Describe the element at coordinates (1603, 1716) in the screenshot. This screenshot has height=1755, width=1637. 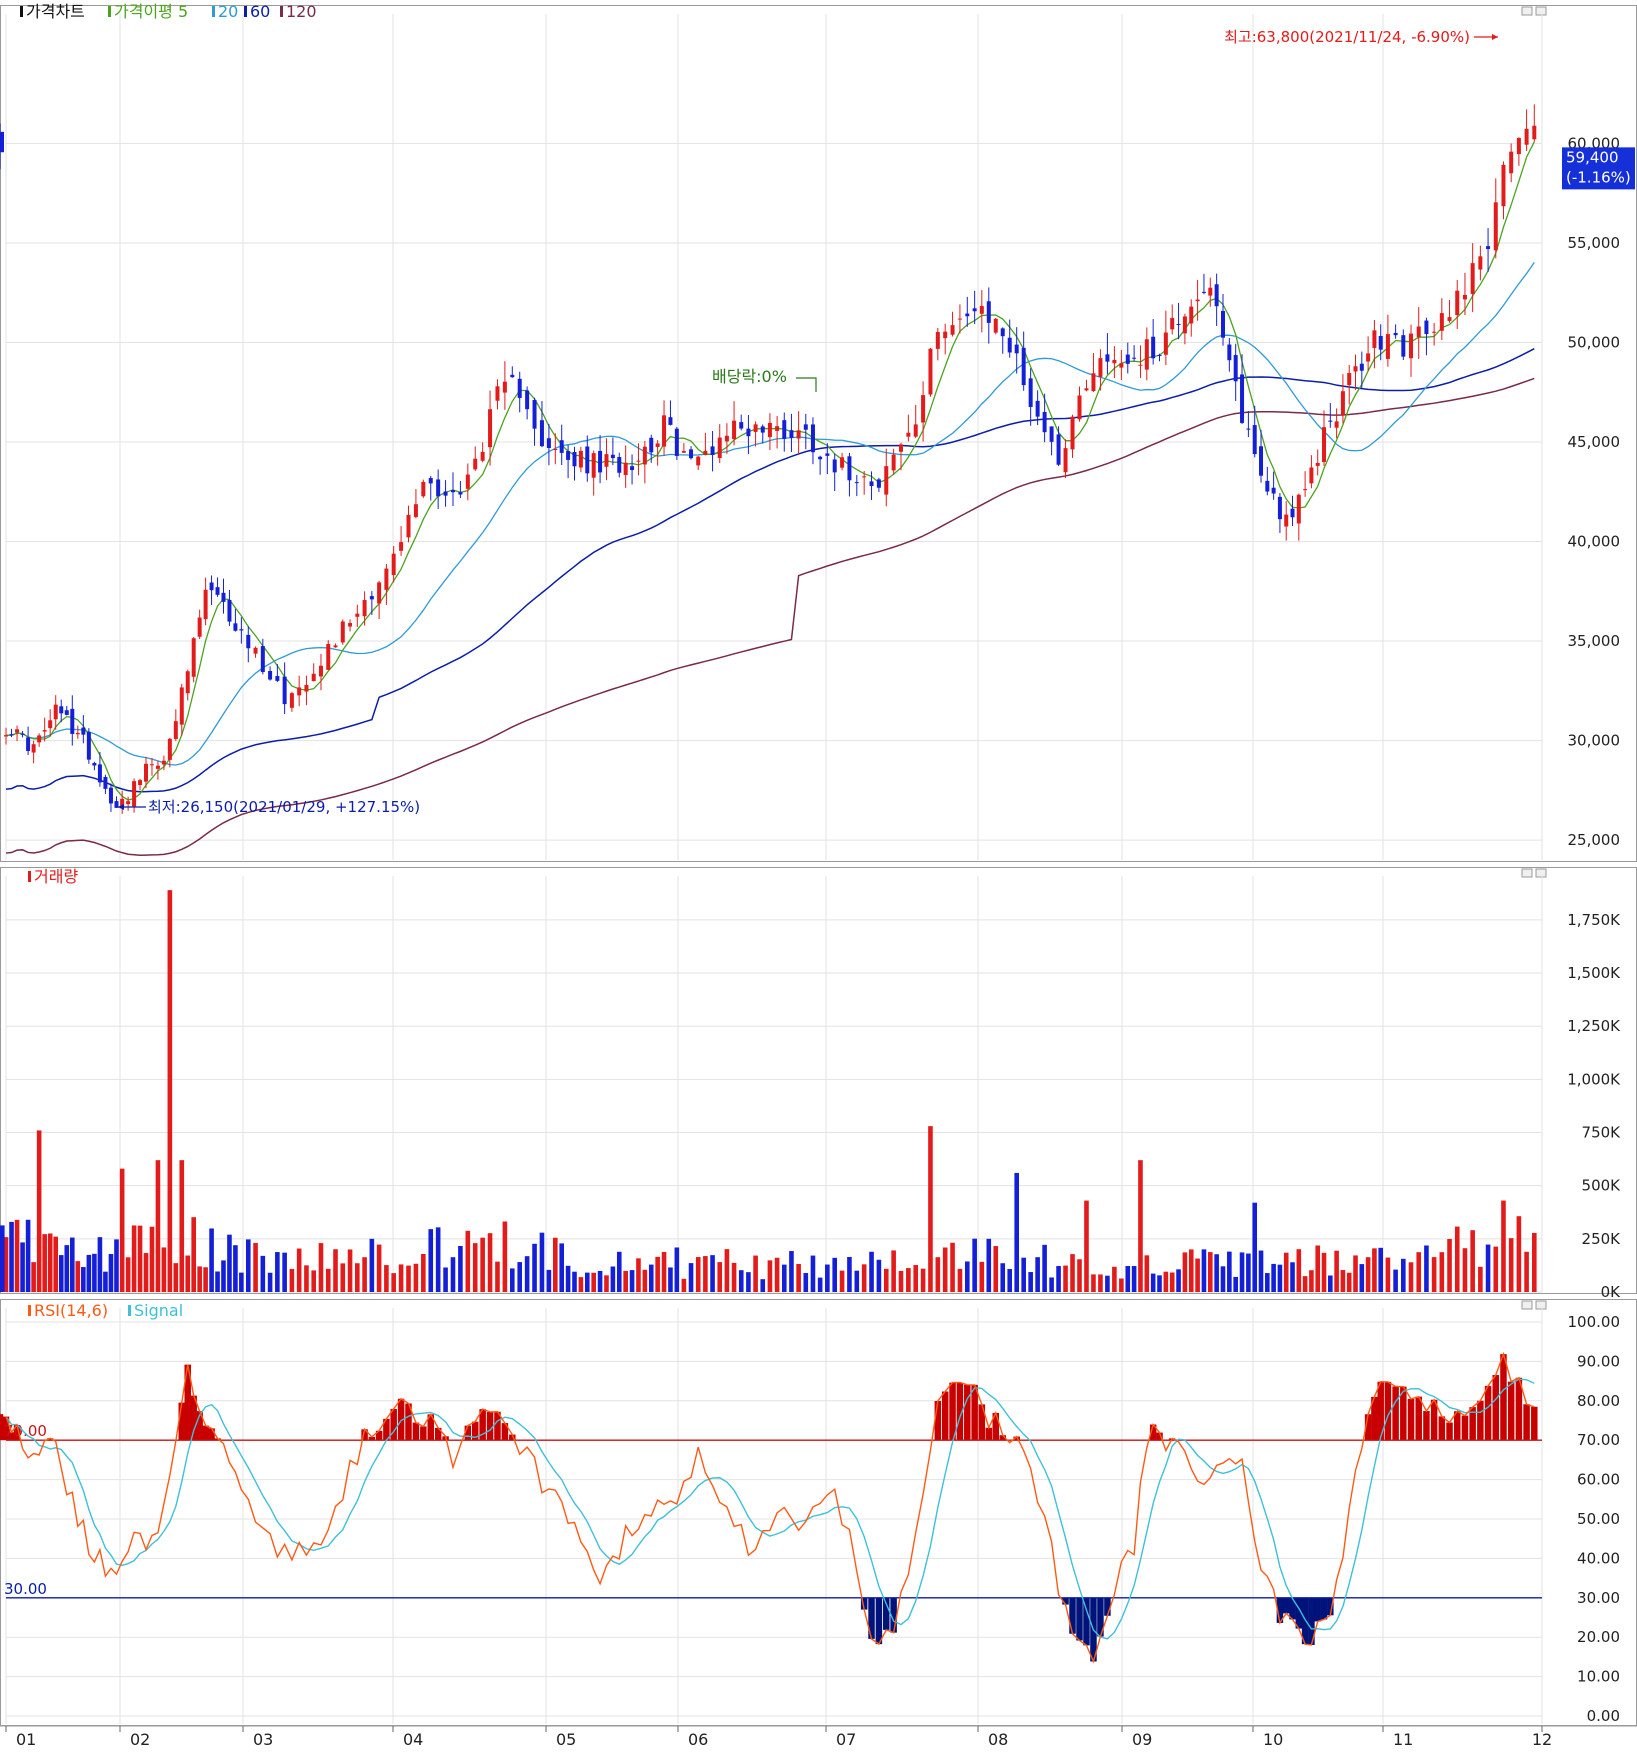
I see `rsi-tick-label: 0.00` at that location.